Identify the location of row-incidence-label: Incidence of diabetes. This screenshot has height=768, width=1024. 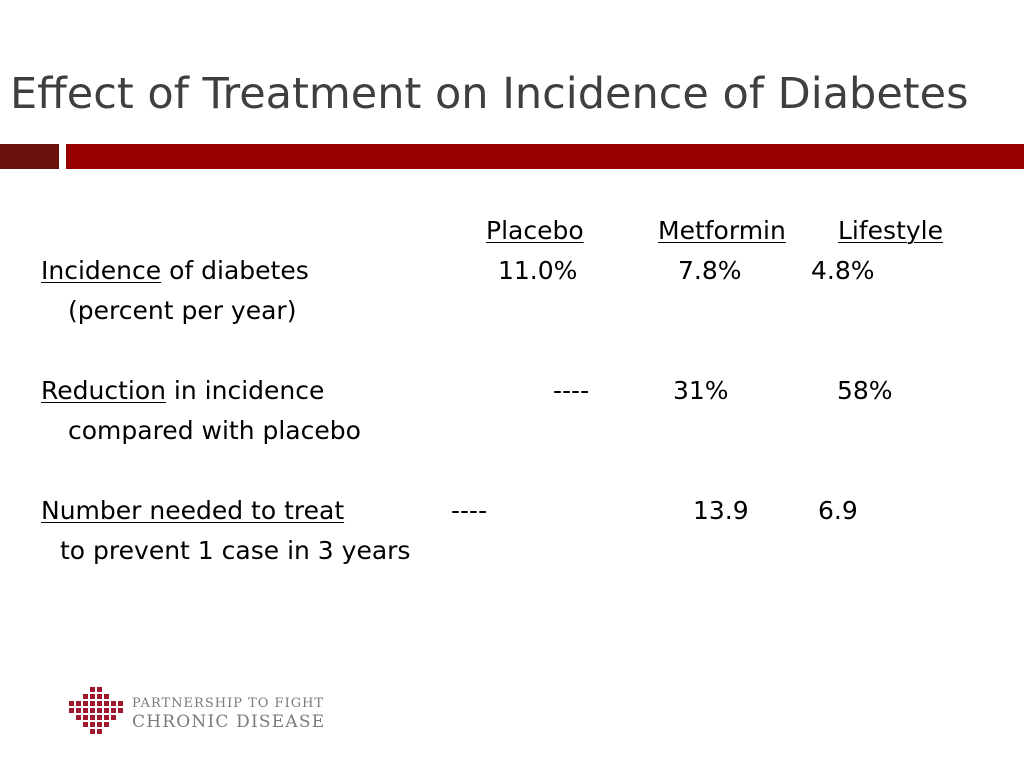
(175, 271).